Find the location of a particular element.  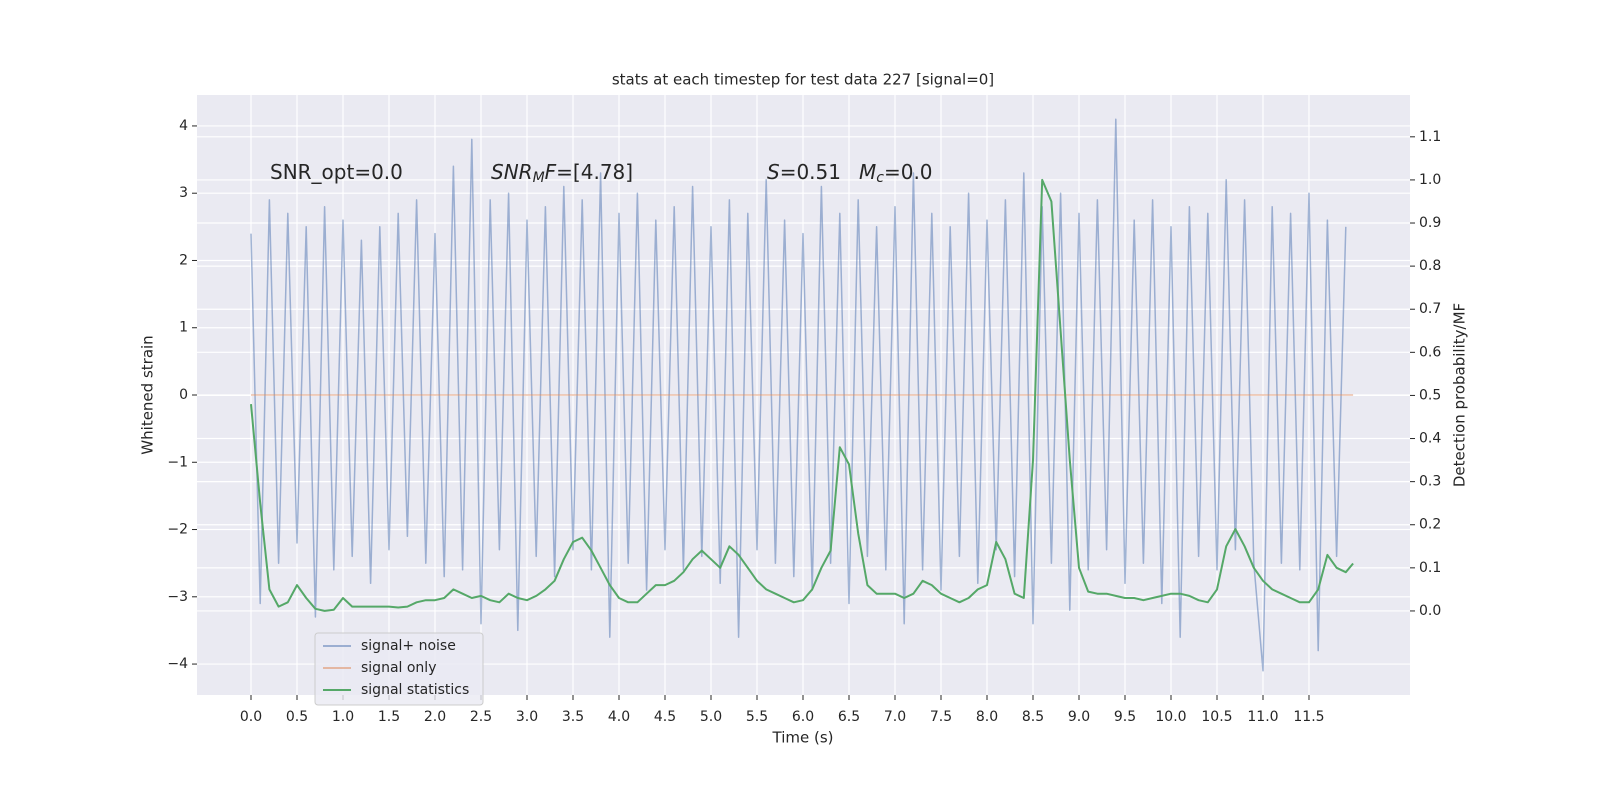

y2-tick-label: 1.0 is located at coordinates (1430, 180).